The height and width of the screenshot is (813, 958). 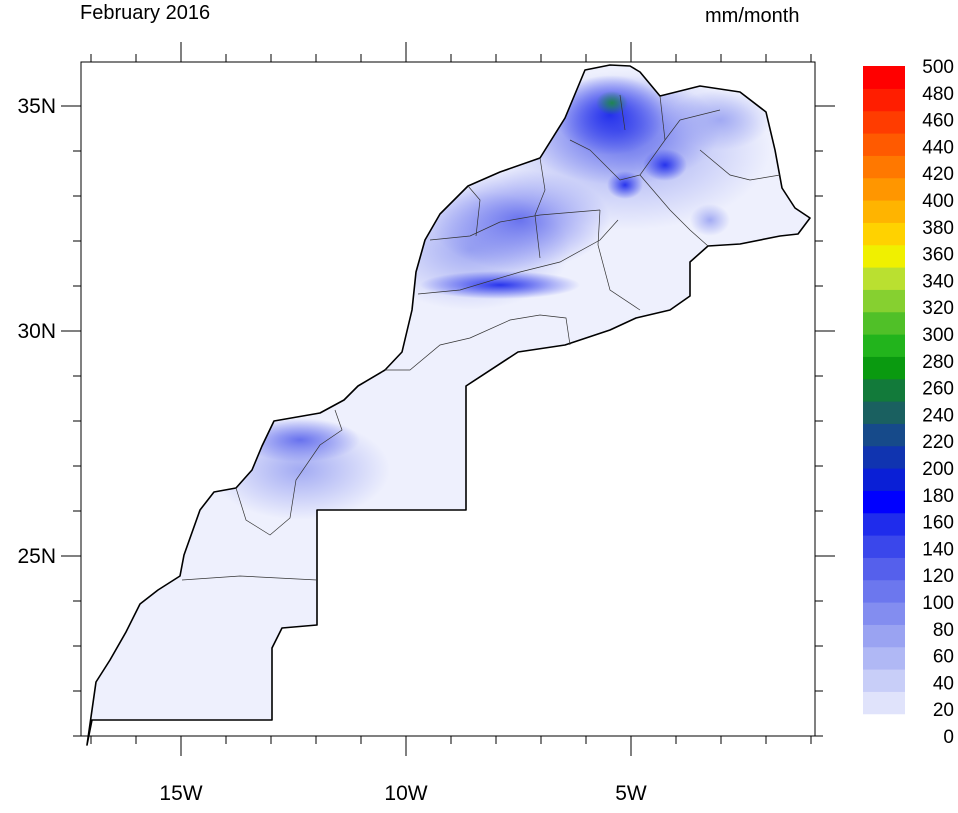 I want to click on map-title: February 2016, so click(x=145, y=13).